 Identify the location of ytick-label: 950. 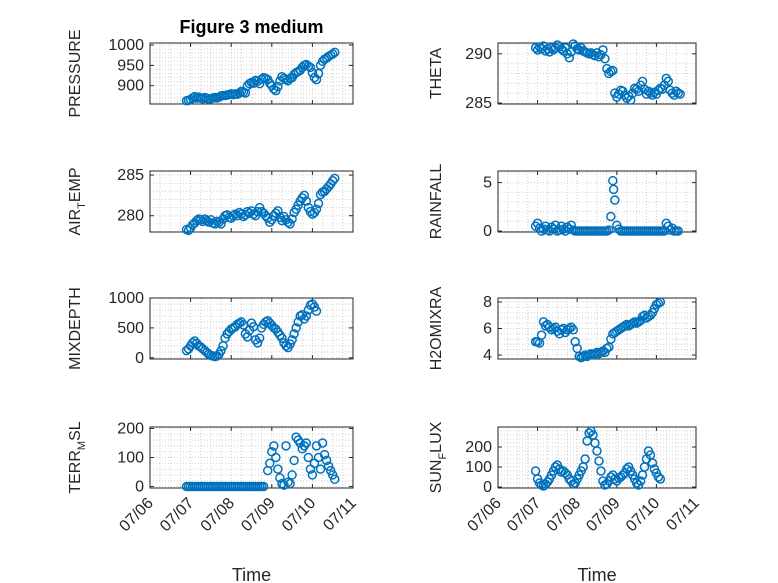
(130, 65).